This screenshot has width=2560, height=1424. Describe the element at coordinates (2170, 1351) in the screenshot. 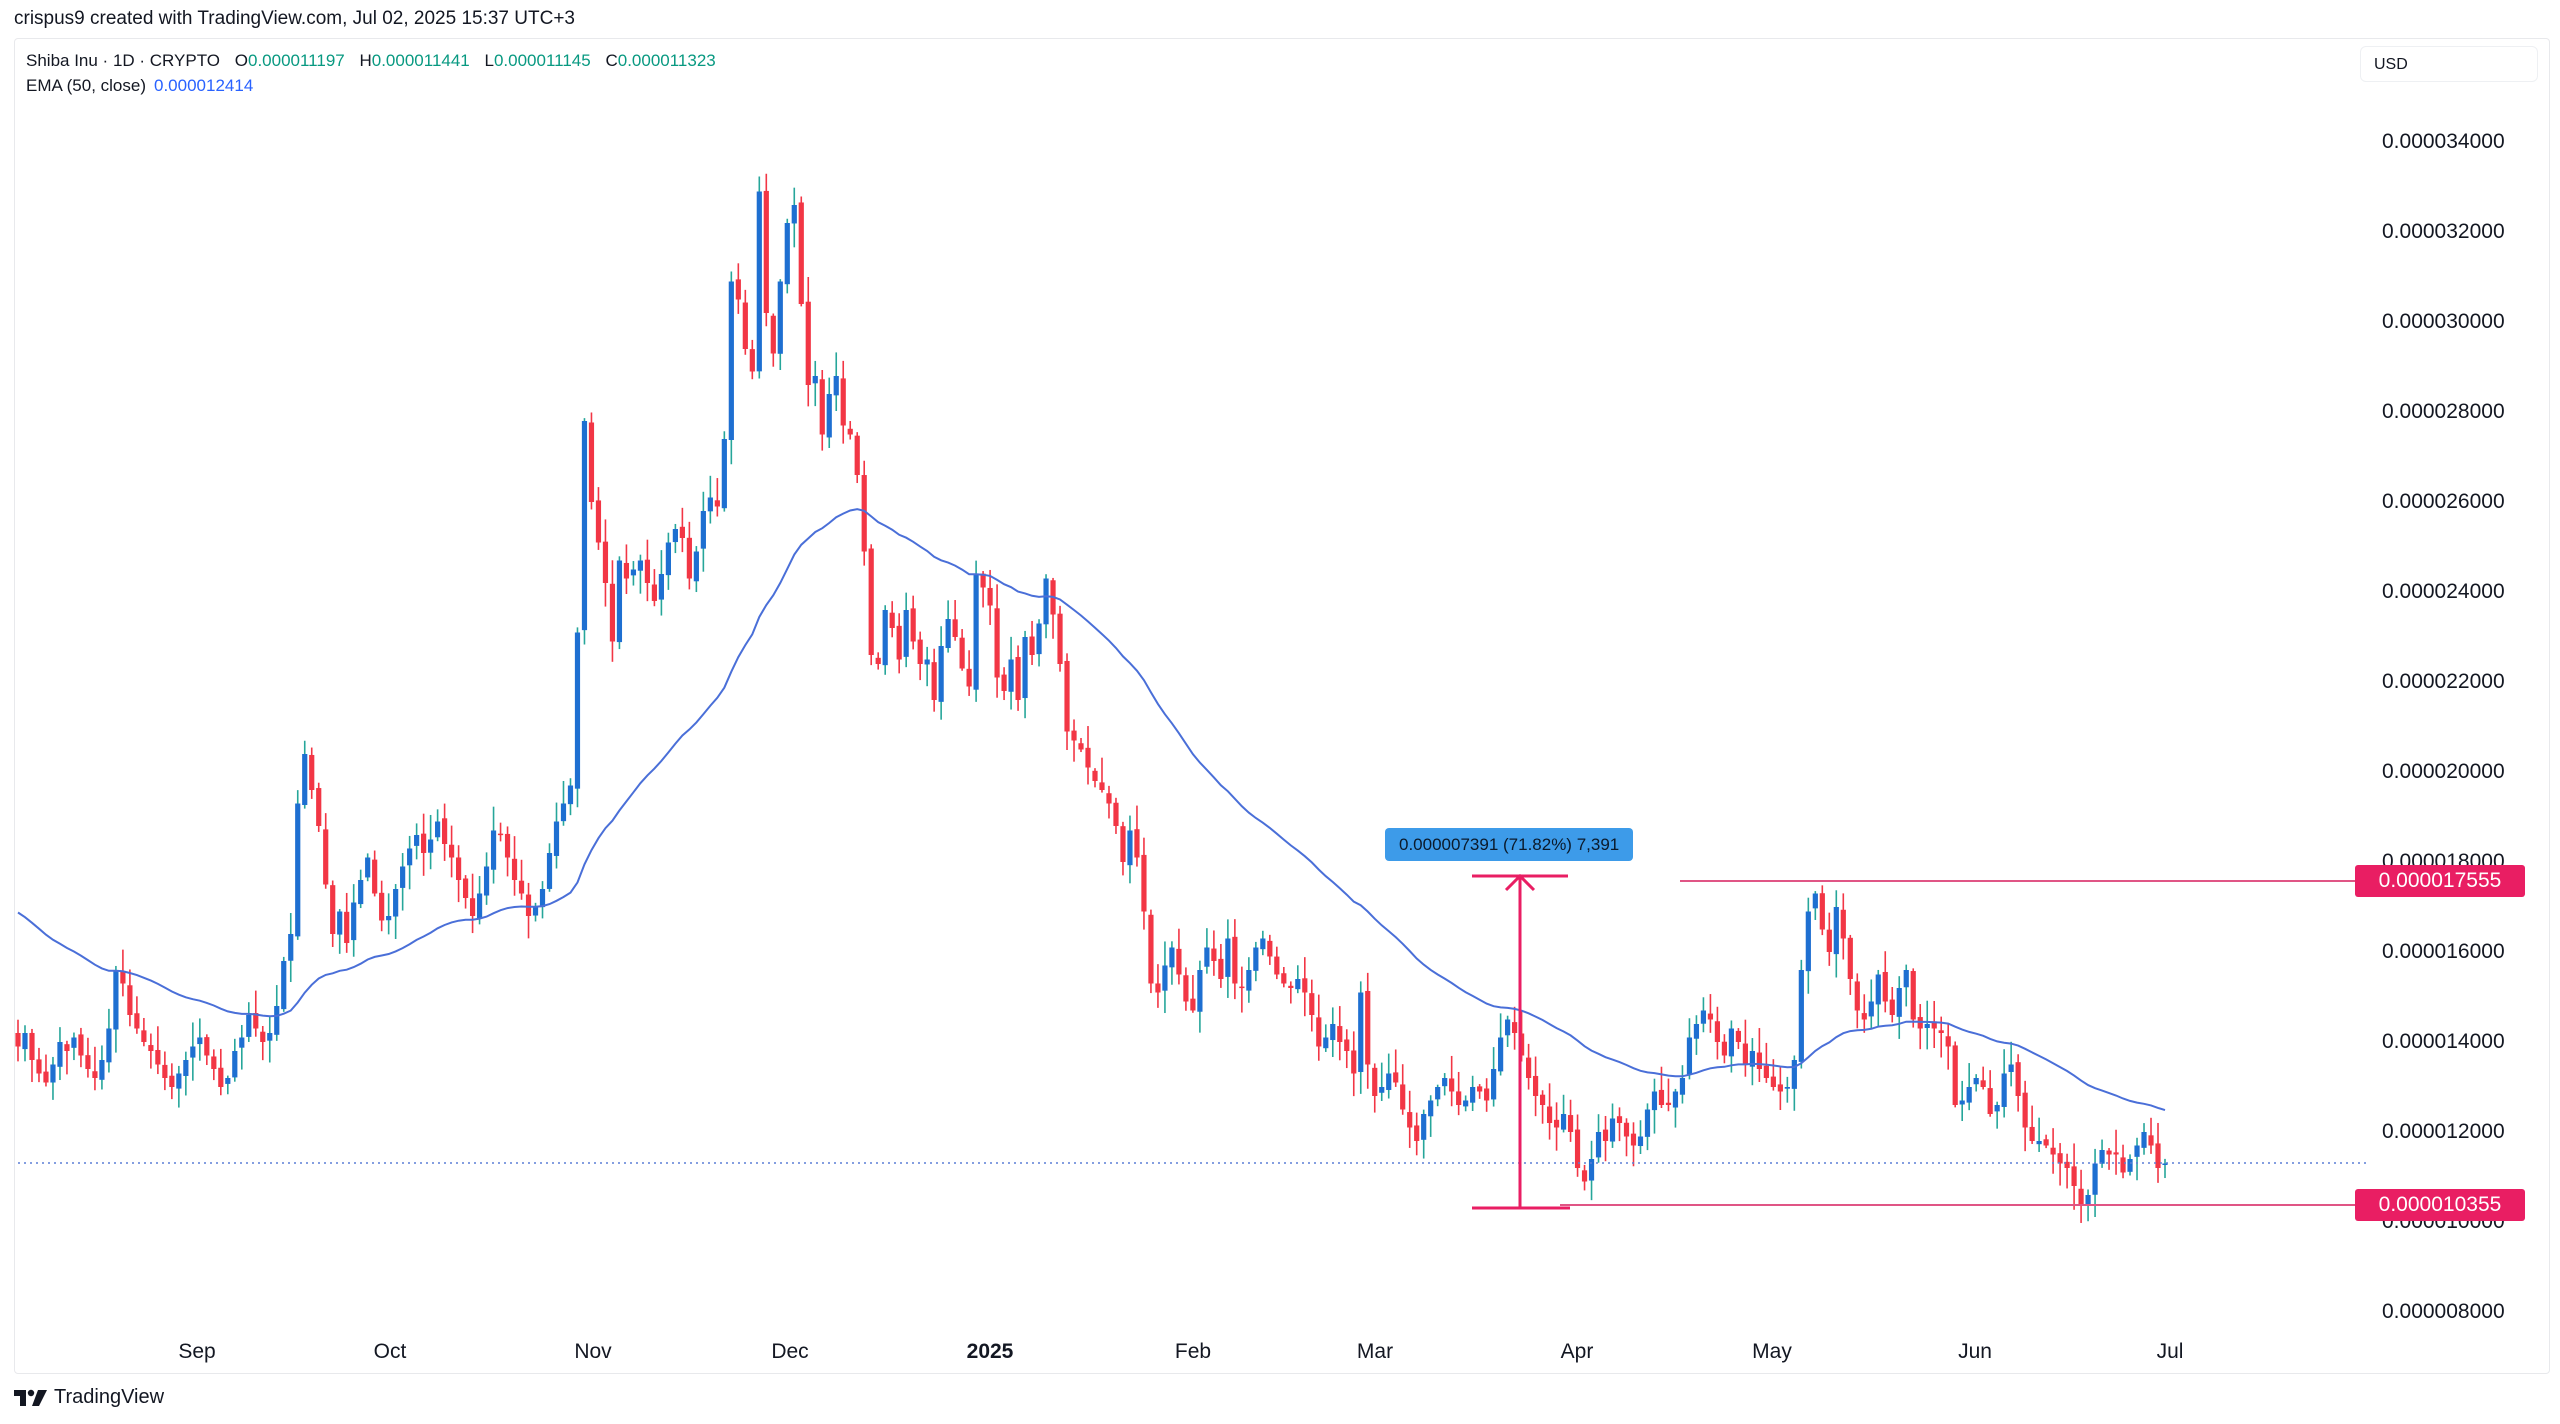

I see `time-tick: Jul` at that location.